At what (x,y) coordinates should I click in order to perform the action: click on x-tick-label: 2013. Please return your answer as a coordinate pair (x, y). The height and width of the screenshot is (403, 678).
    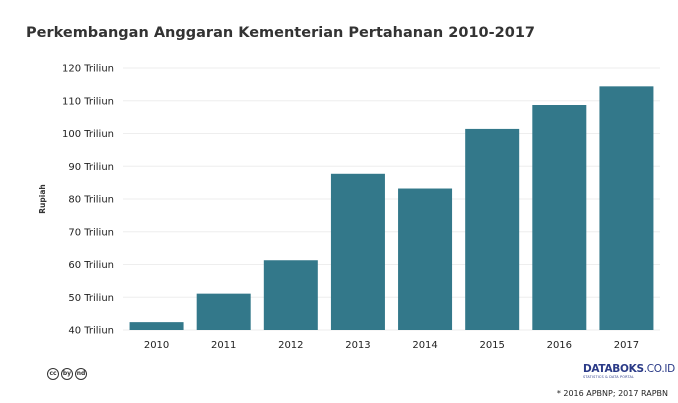
    Looking at the image, I should click on (357, 345).